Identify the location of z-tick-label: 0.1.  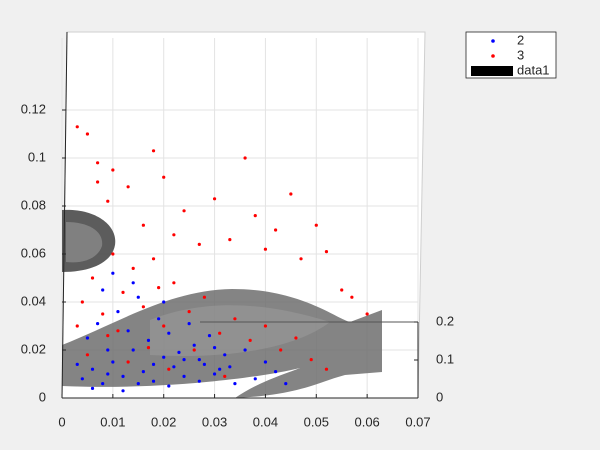
(445, 358).